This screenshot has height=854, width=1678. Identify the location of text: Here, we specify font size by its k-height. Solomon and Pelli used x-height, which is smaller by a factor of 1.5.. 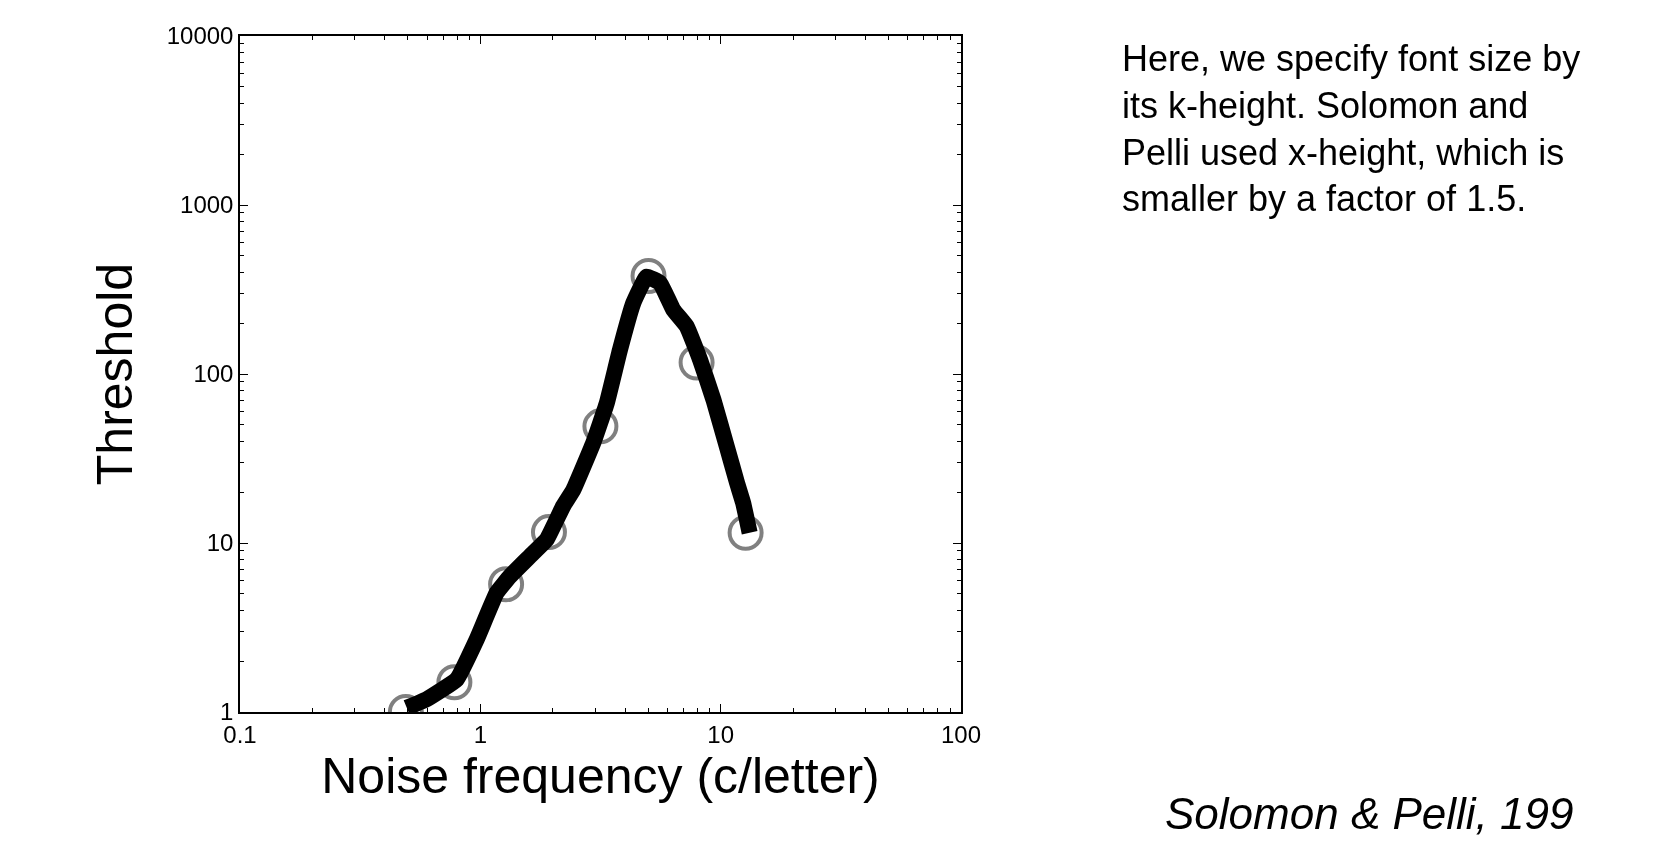
(1351, 129).